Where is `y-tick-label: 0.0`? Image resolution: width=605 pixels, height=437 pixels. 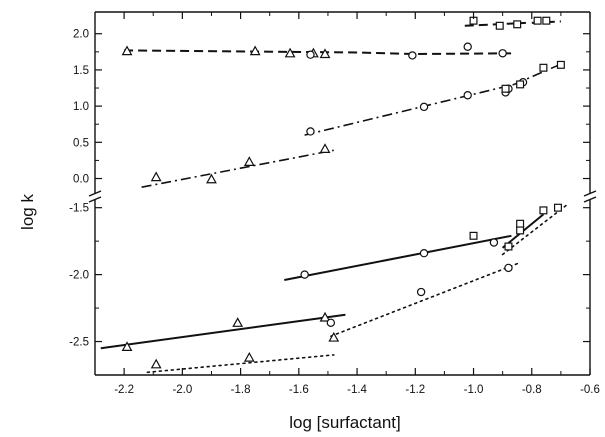
y-tick-label: 0.0 is located at coordinates (81, 180).